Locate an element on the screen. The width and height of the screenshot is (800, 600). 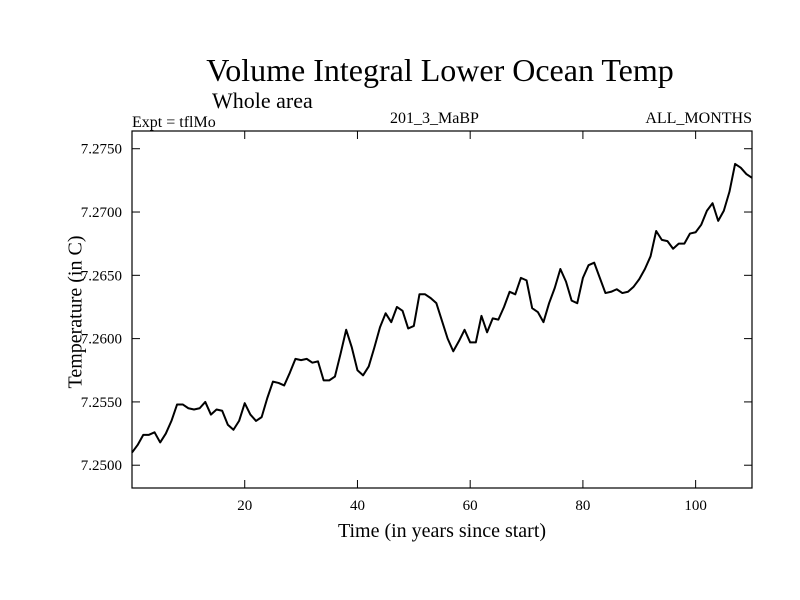
x-tick-label: 80 is located at coordinates (582, 506).